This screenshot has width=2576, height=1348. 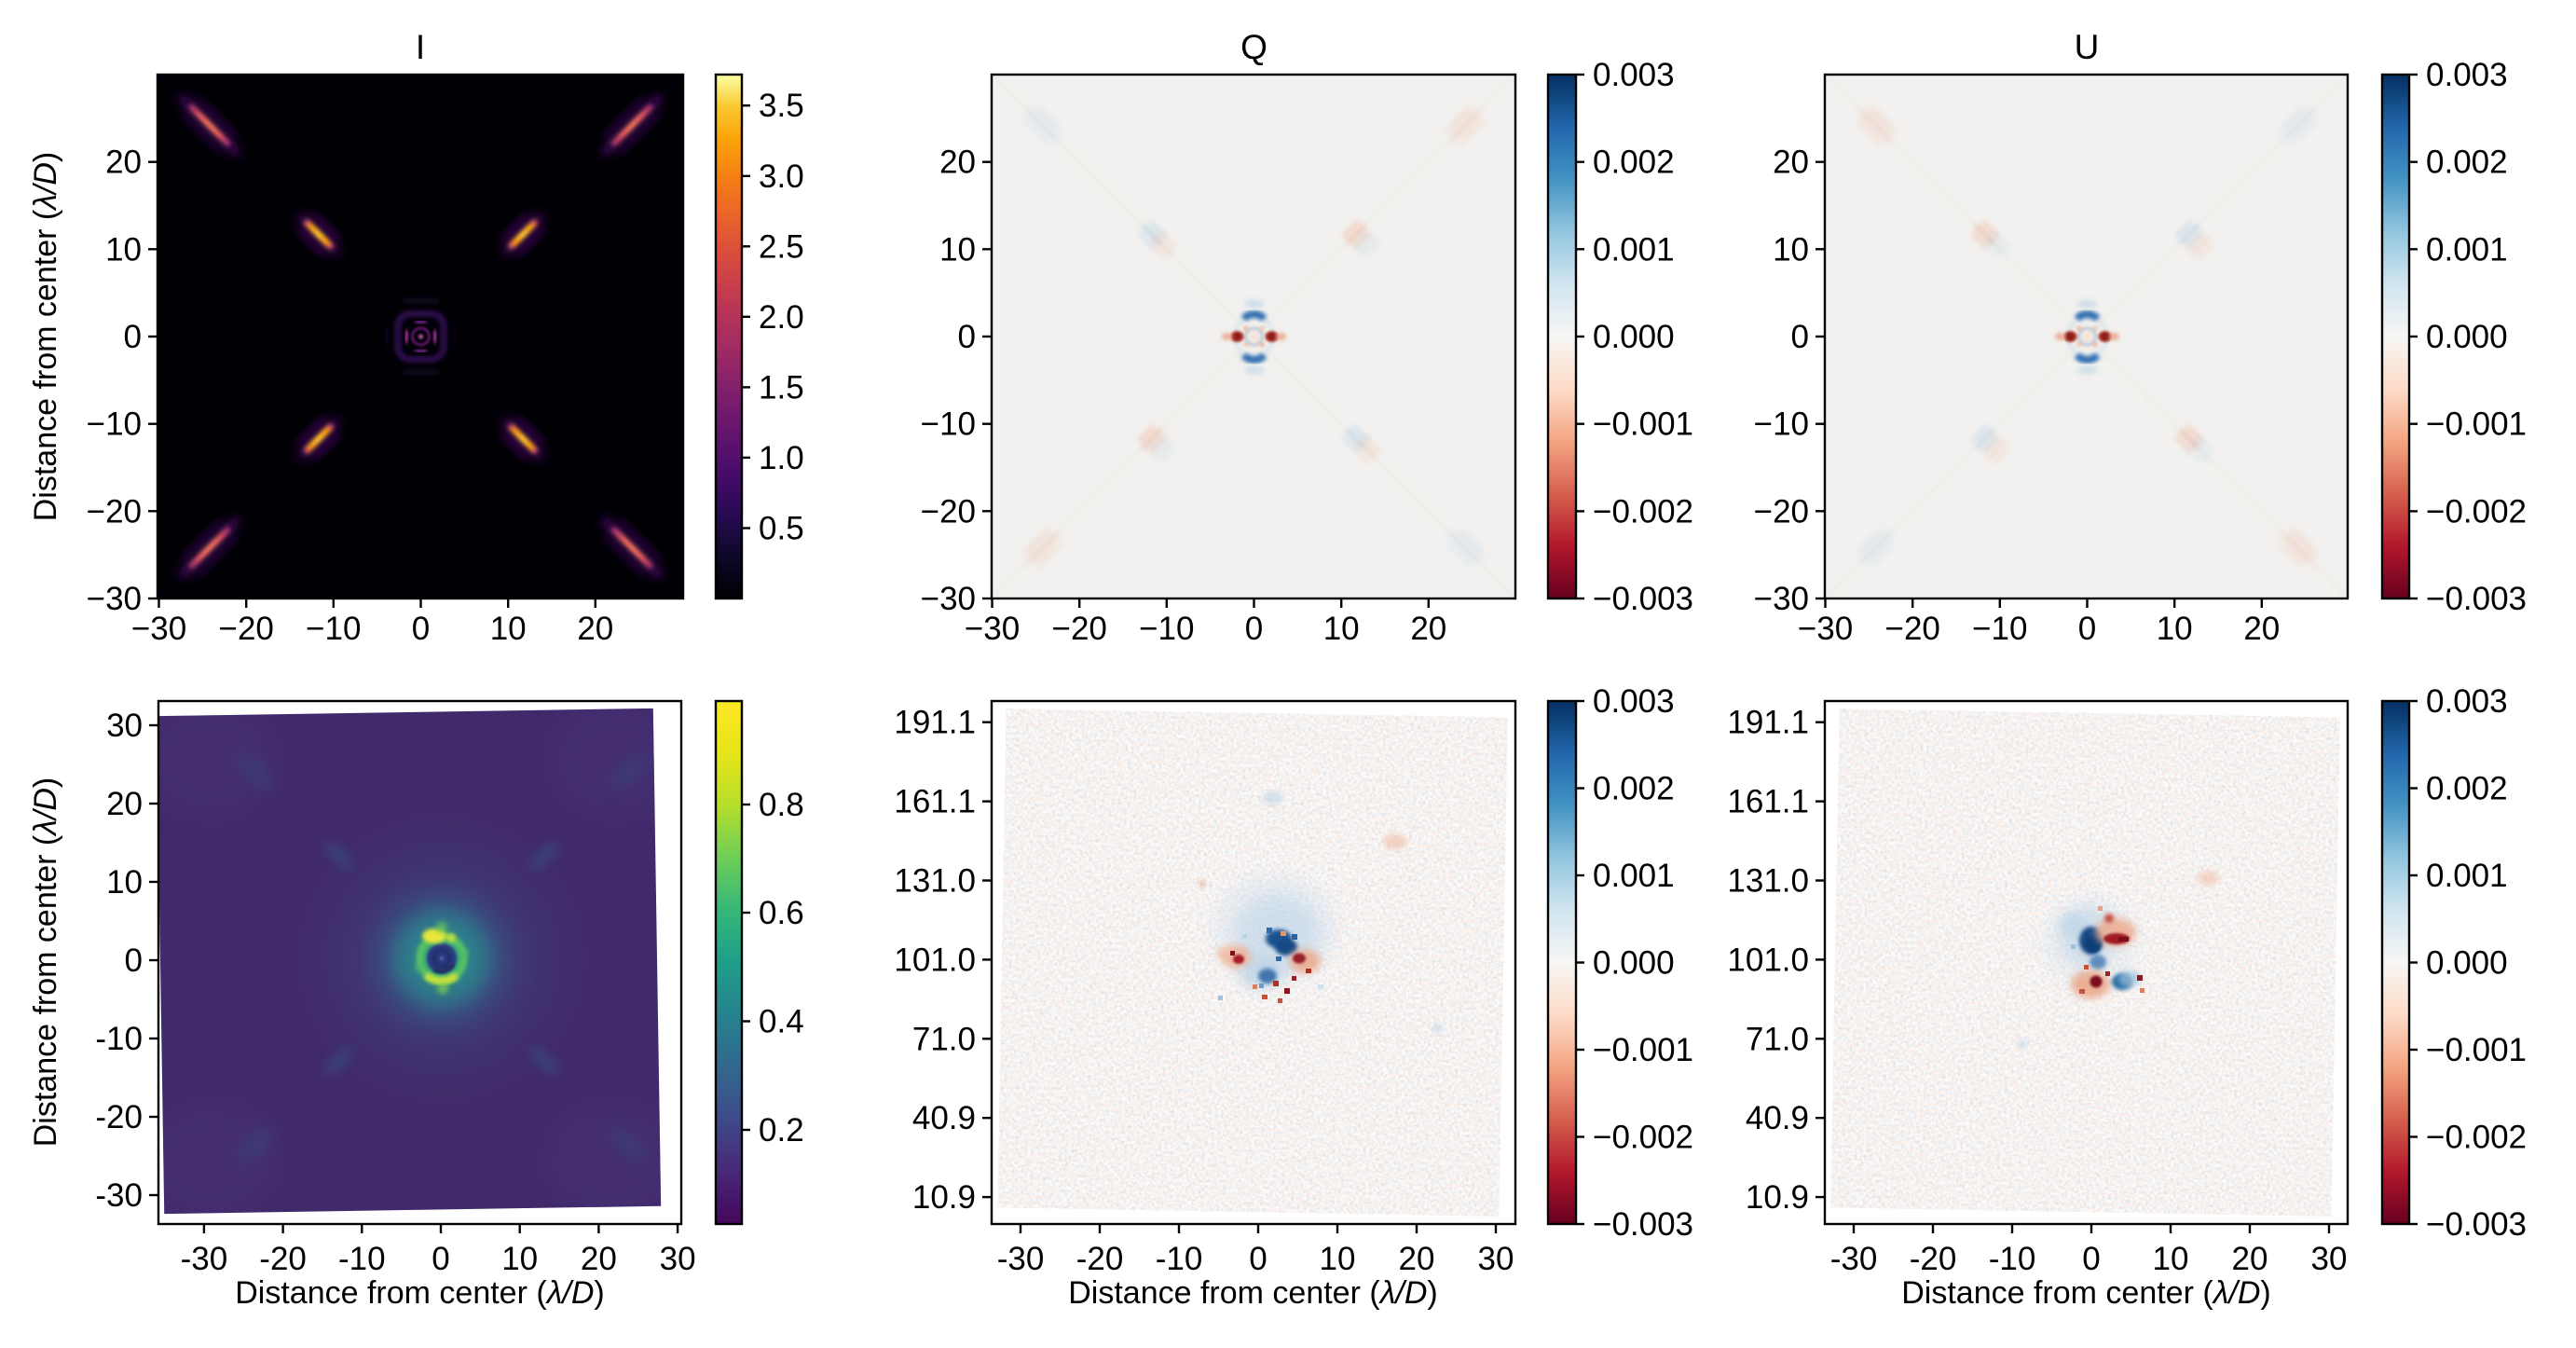 What do you see at coordinates (781, 317) in the screenshot?
I see `svg-text: 2.0` at bounding box center [781, 317].